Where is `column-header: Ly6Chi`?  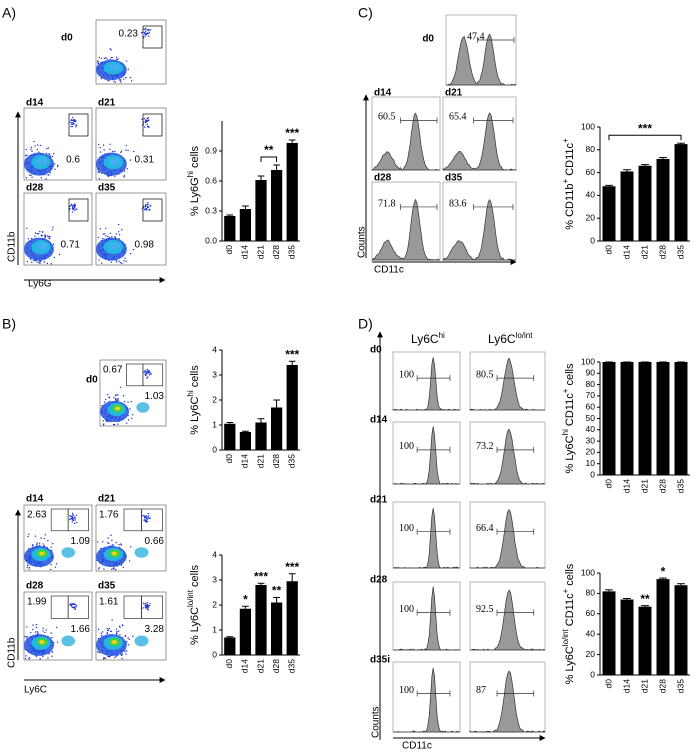 column-header: Ly6Chi is located at coordinates (428, 339).